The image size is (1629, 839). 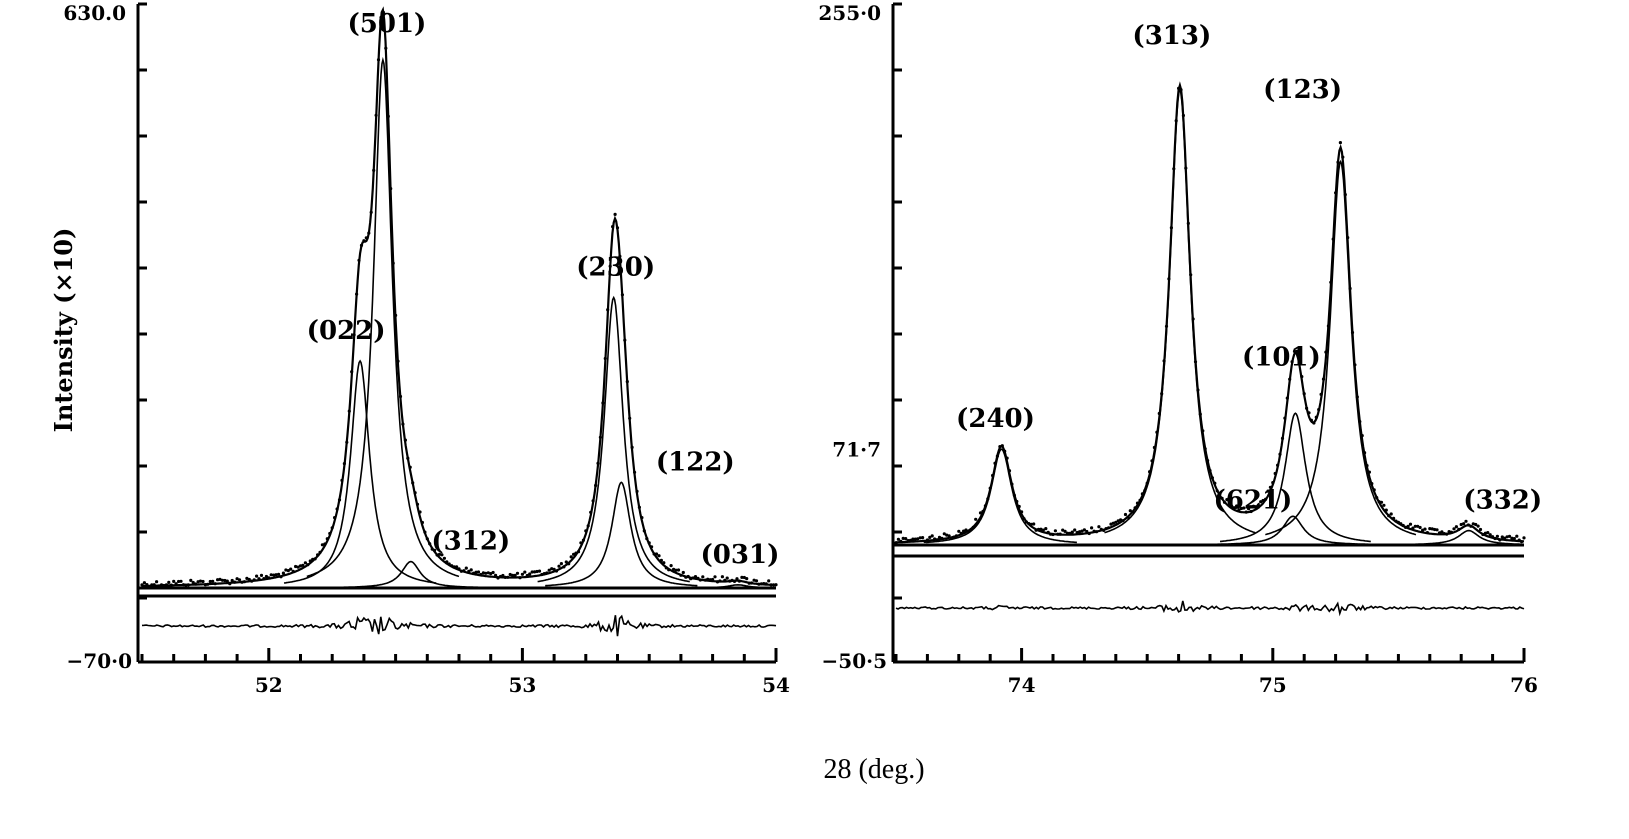 I want to click on peak-label: (312), so click(x=470, y=542).